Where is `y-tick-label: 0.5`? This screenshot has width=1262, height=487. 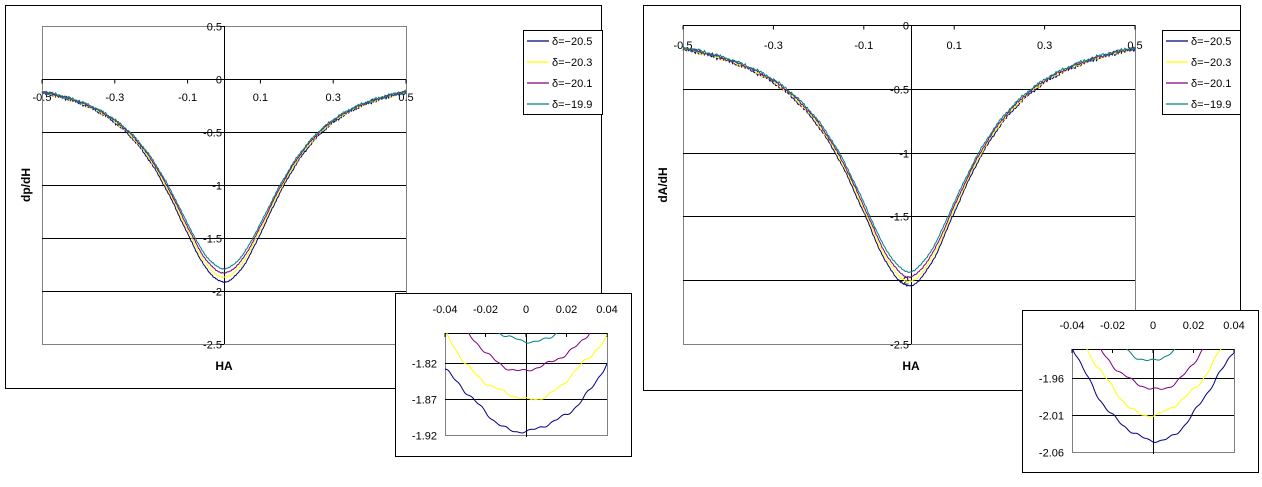
y-tick-label: 0.5 is located at coordinates (214, 28).